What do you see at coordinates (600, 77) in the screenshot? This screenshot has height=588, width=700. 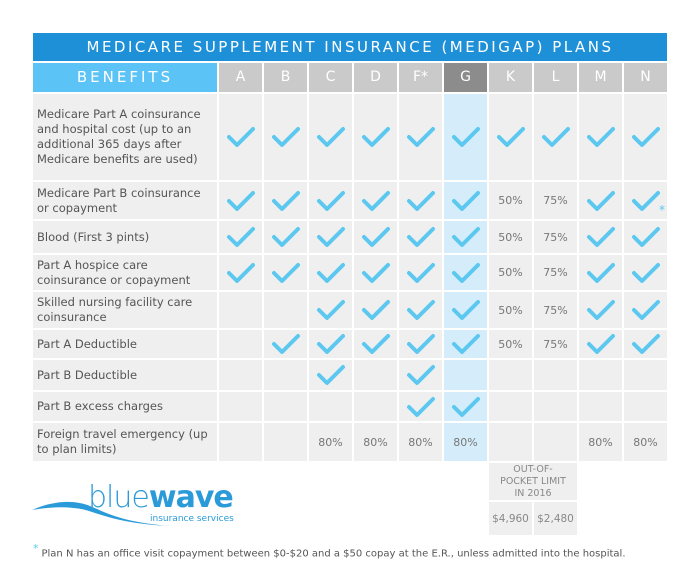 I see `plan-header-m: M` at bounding box center [600, 77].